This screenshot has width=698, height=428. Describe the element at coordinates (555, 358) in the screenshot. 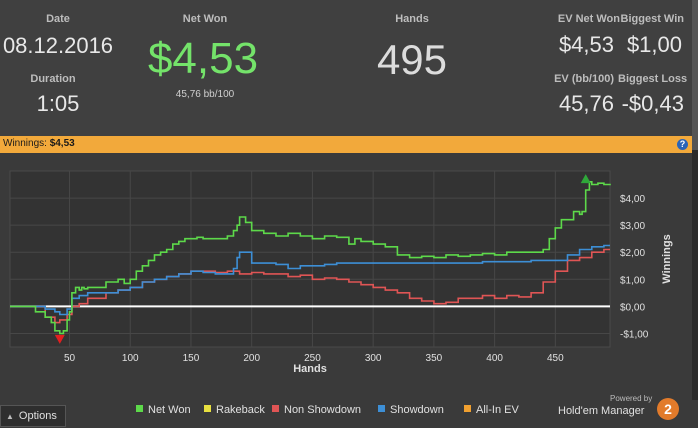

I see `x-tick-label: 450` at that location.